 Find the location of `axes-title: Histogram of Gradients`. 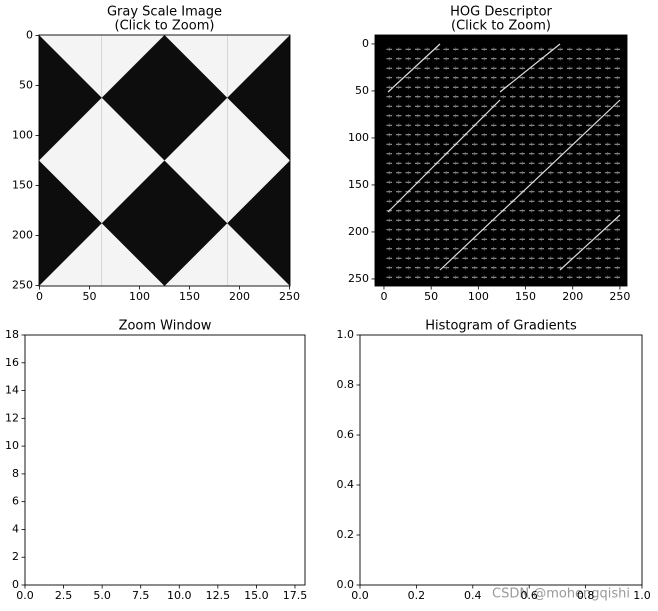

axes-title: Histogram of Gradients is located at coordinates (501, 326).